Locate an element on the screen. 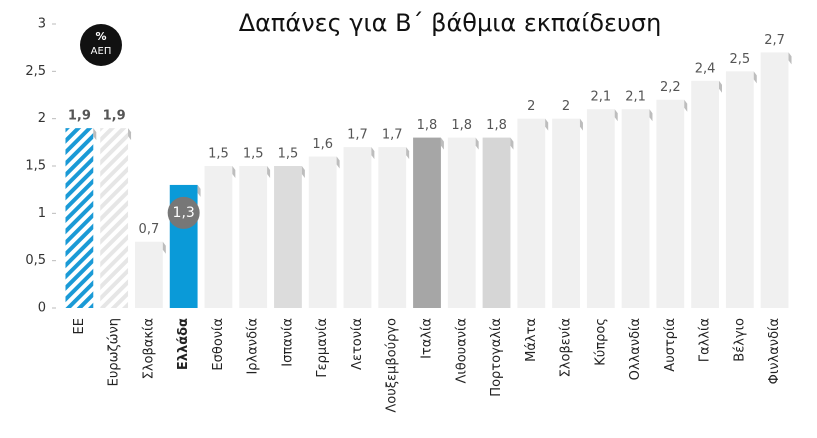 This screenshot has width=817, height=438. value-label: 2,4 is located at coordinates (705, 68).